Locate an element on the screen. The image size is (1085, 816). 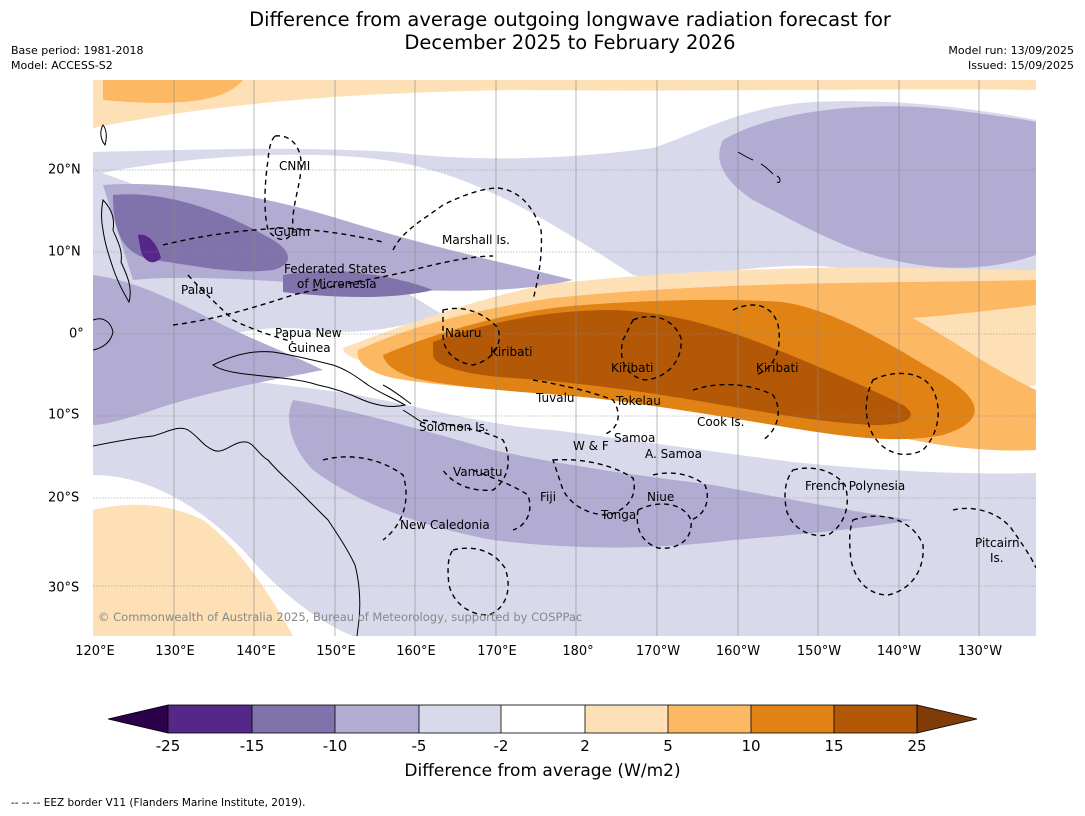
issued-date: Issued: 15/09/2025 is located at coordinates (1020, 65).